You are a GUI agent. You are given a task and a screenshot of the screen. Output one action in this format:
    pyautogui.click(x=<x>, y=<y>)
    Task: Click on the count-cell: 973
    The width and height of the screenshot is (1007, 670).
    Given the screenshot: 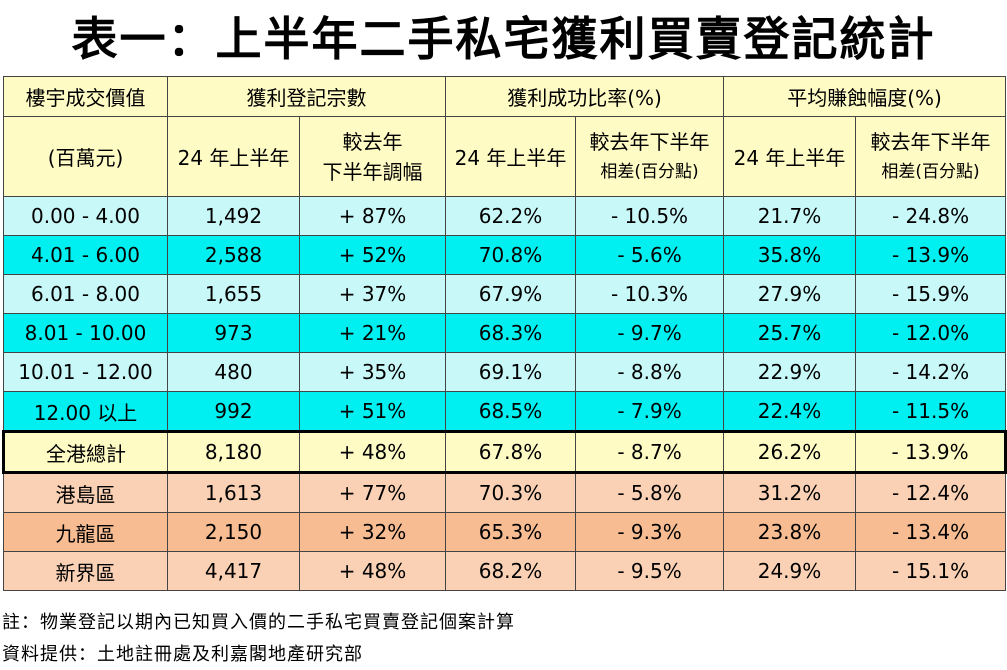 What is the action you would take?
    pyautogui.click(x=233, y=333)
    